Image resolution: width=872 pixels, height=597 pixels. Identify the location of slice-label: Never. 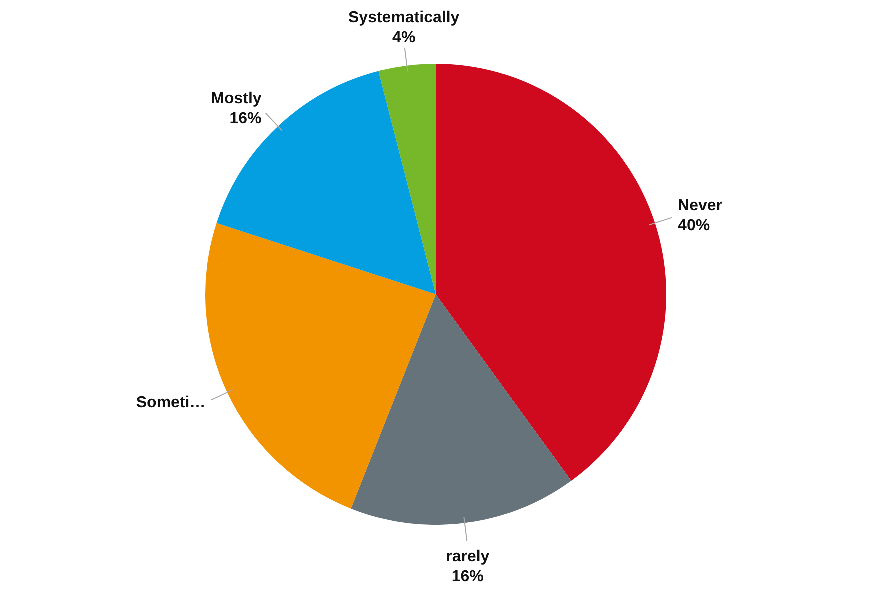
(700, 205).